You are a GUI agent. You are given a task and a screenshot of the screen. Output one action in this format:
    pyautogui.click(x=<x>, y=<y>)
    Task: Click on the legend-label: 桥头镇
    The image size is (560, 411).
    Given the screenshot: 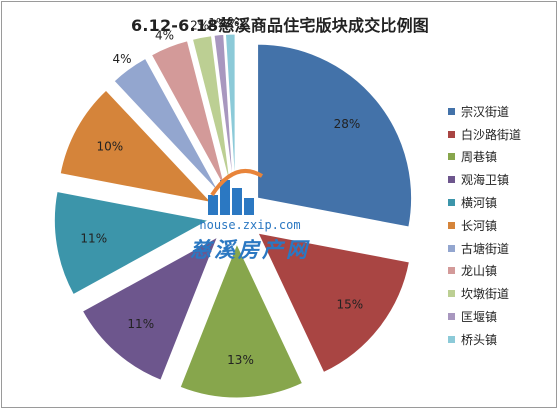 What is the action you would take?
    pyautogui.click(x=479, y=339)
    